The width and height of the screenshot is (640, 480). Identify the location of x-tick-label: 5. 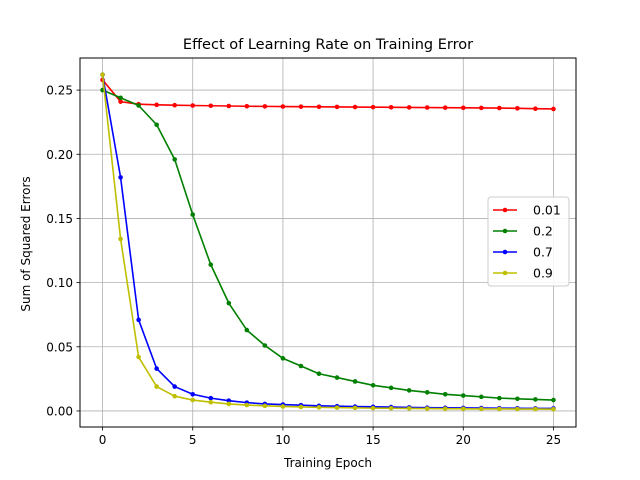
(193, 440).